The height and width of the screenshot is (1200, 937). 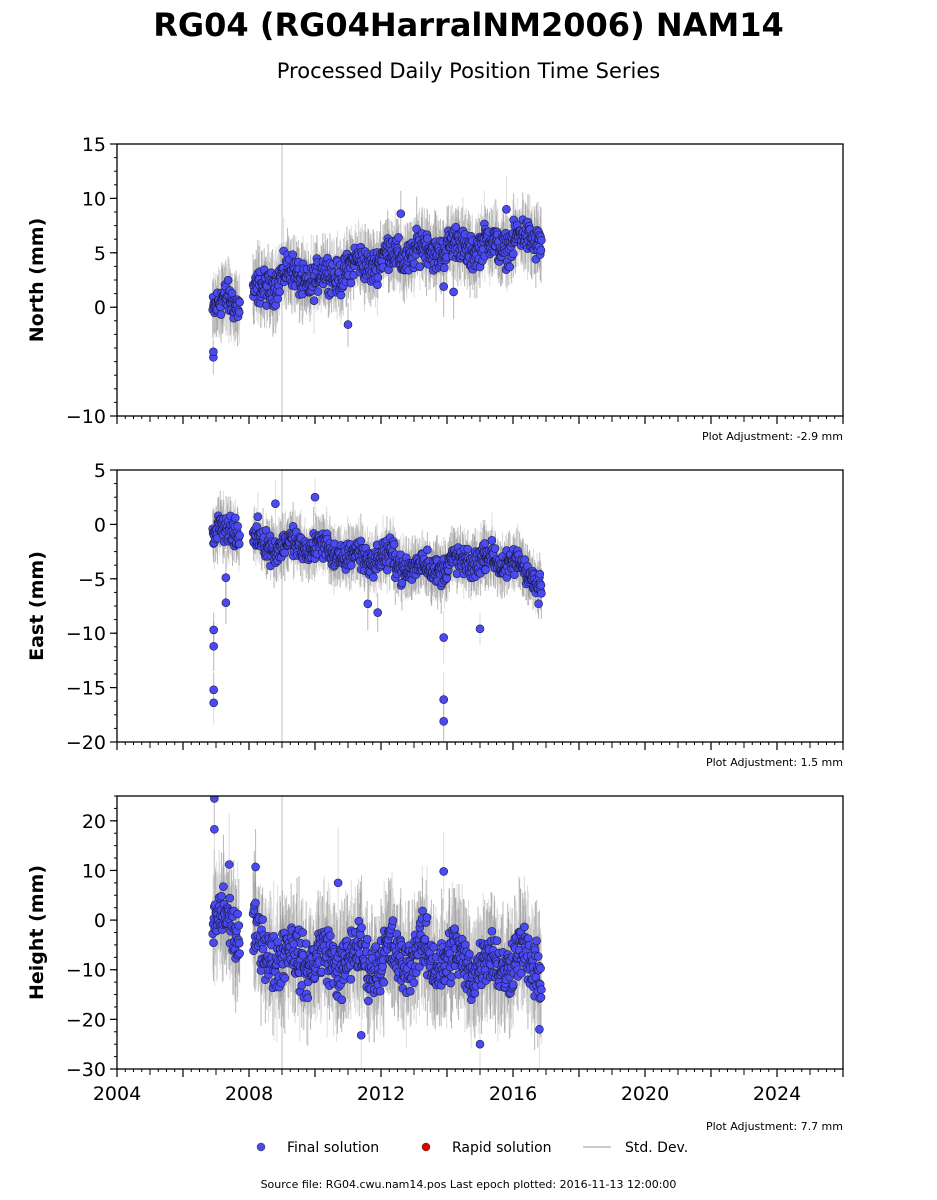 What do you see at coordinates (333, 1148) in the screenshot?
I see `legend-label: Final solution` at bounding box center [333, 1148].